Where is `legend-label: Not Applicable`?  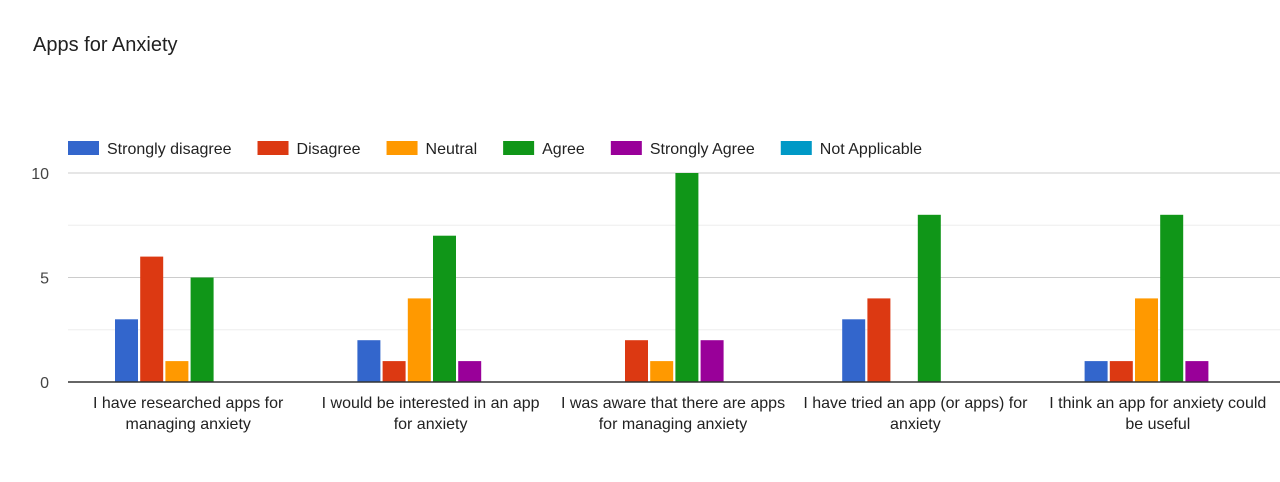 legend-label: Not Applicable is located at coordinates (871, 149).